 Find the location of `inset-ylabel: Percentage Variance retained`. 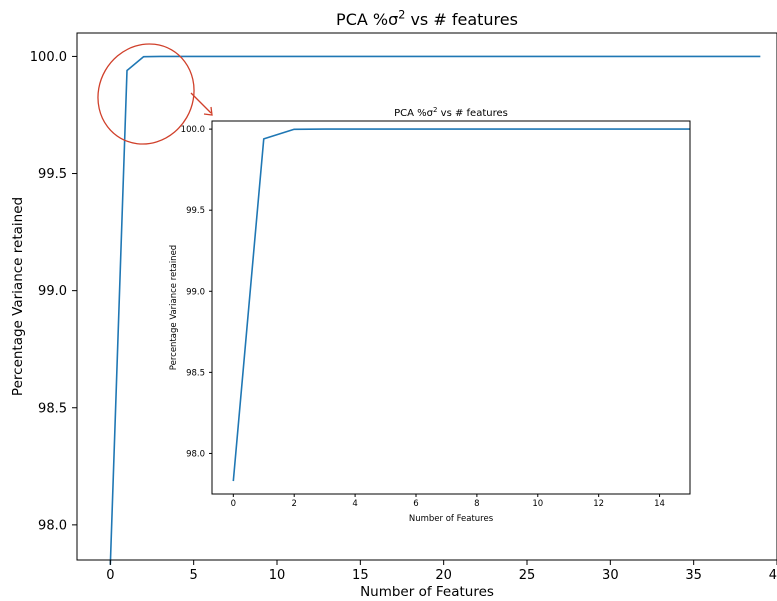

inset-ylabel: Percentage Variance retained is located at coordinates (174, 307).